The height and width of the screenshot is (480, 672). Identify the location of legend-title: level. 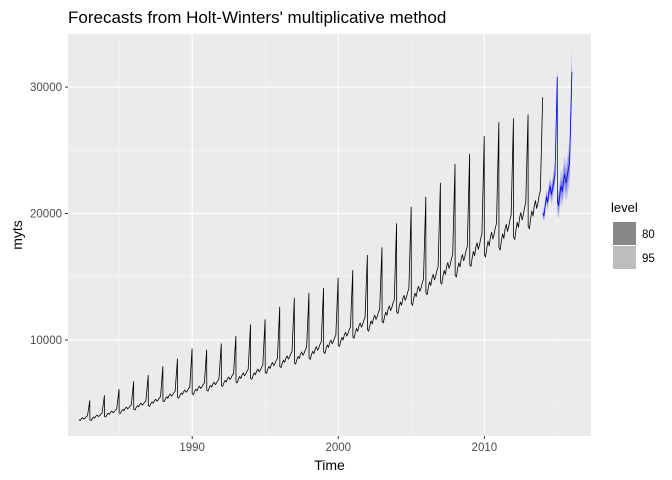
(624, 207).